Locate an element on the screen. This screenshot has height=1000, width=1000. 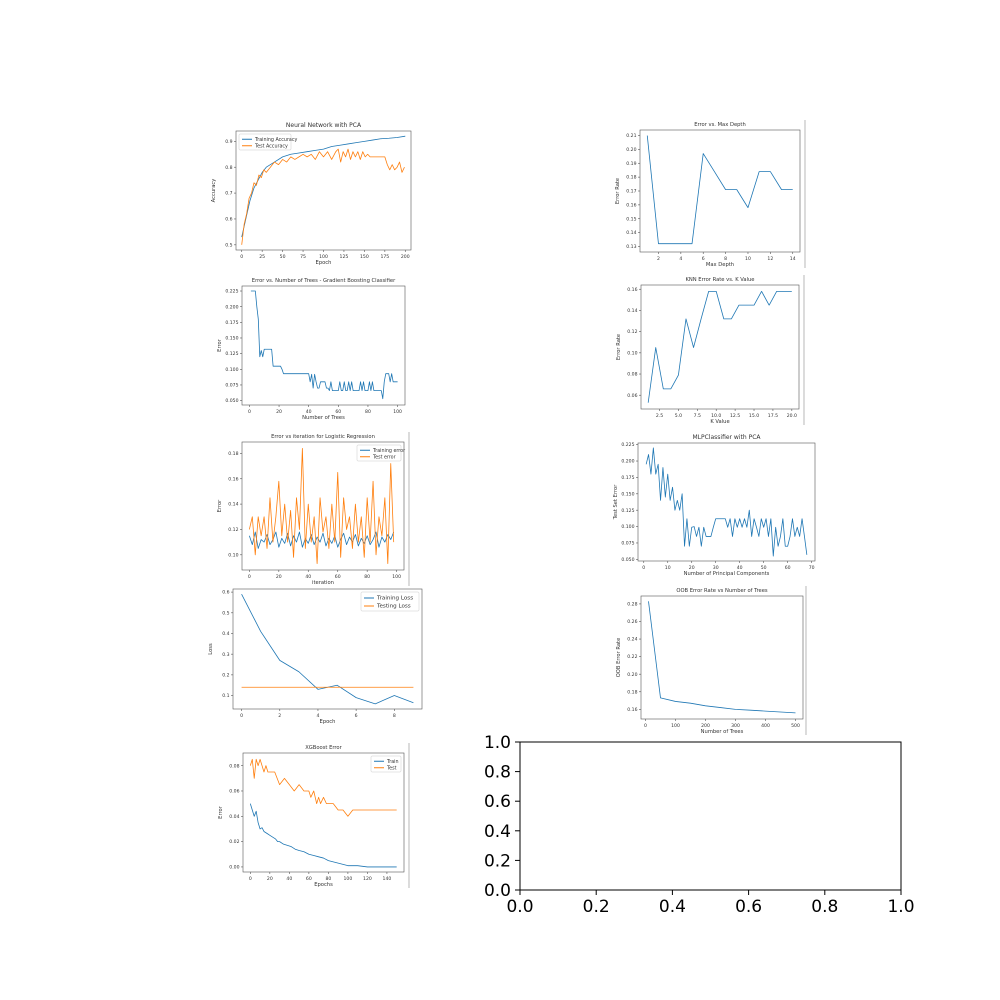
legend-label: Test is located at coordinates (391, 768).